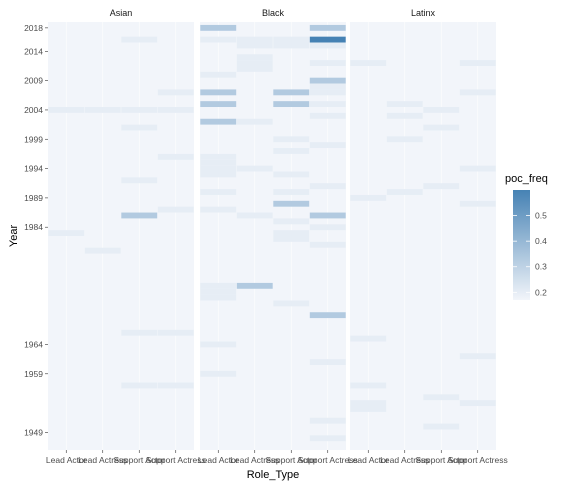 The width and height of the screenshot is (575, 485). What do you see at coordinates (14, 236) in the screenshot?
I see `y-axis-title: Year` at bounding box center [14, 236].